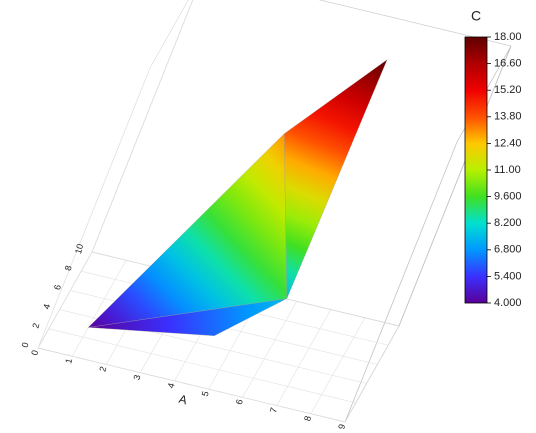 Image resolution: width=536 pixels, height=433 pixels. Describe the element at coordinates (508, 197) in the screenshot. I see `colorbar-tick-label: 9.600` at that location.